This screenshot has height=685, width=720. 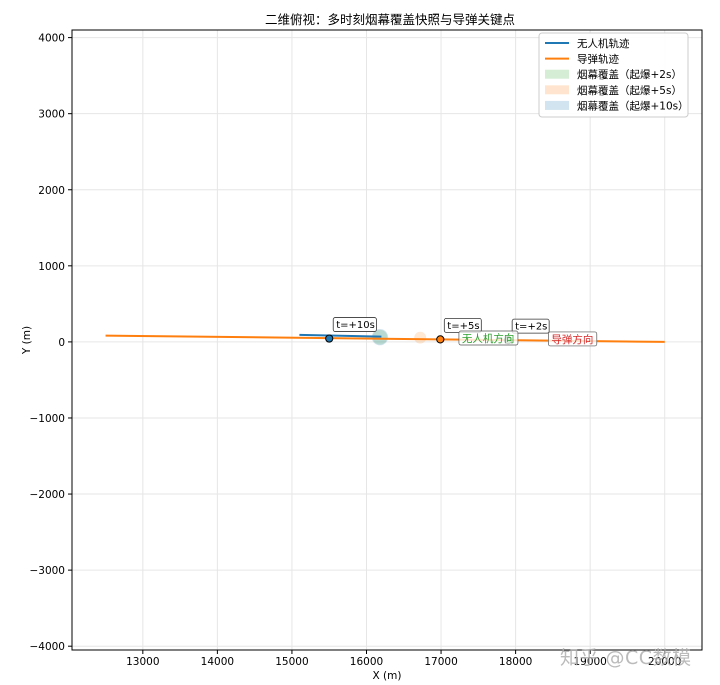 I want to click on legend-label-2: 烟幕覆盖（起爆+2s）, so click(x=629, y=74).